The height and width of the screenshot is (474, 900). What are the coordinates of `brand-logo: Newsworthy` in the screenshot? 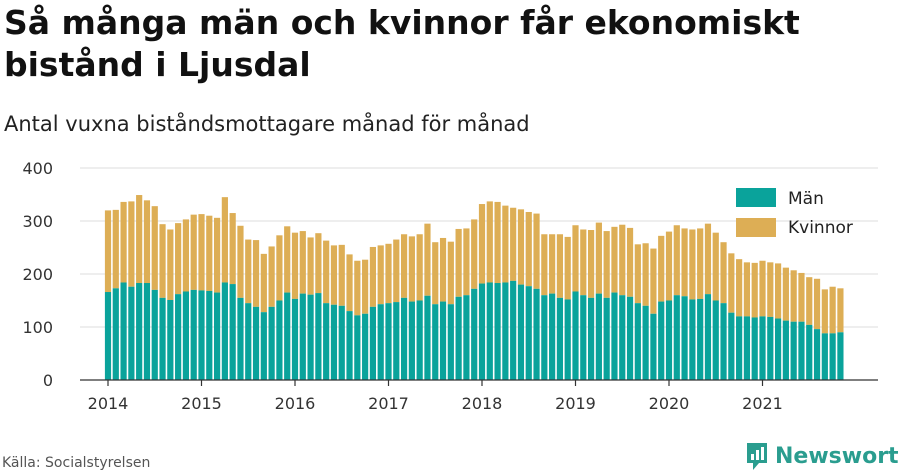 It's located at (822, 456).